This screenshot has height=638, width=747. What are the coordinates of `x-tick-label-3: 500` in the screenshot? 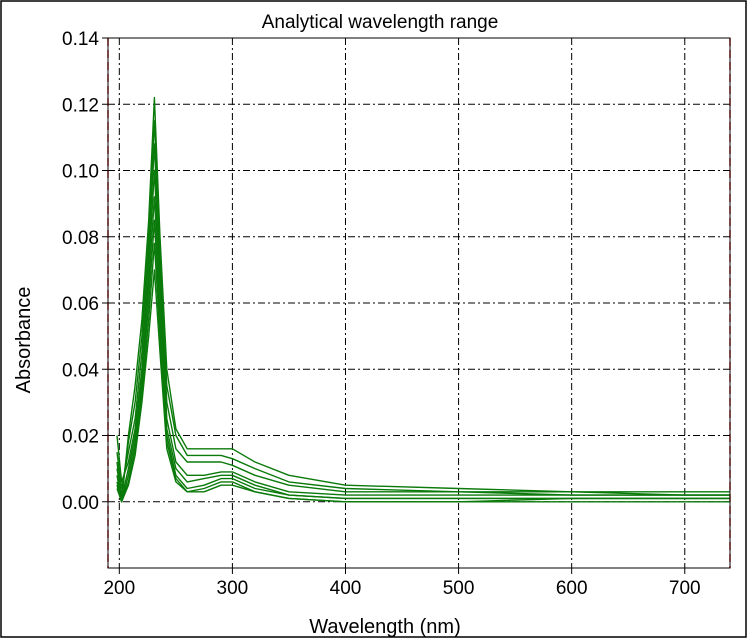 It's located at (459, 588).